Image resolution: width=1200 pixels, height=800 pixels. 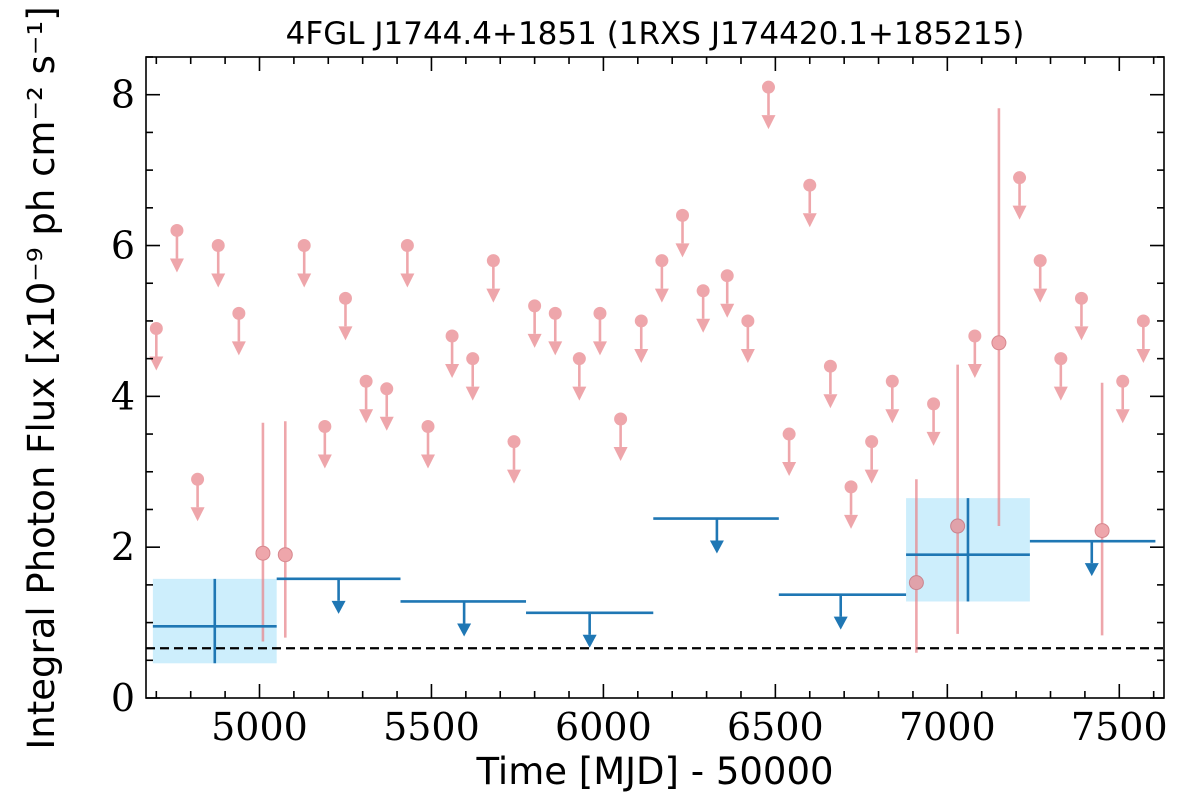 What do you see at coordinates (603, 727) in the screenshot?
I see `x-tick-label: 6000` at bounding box center [603, 727].